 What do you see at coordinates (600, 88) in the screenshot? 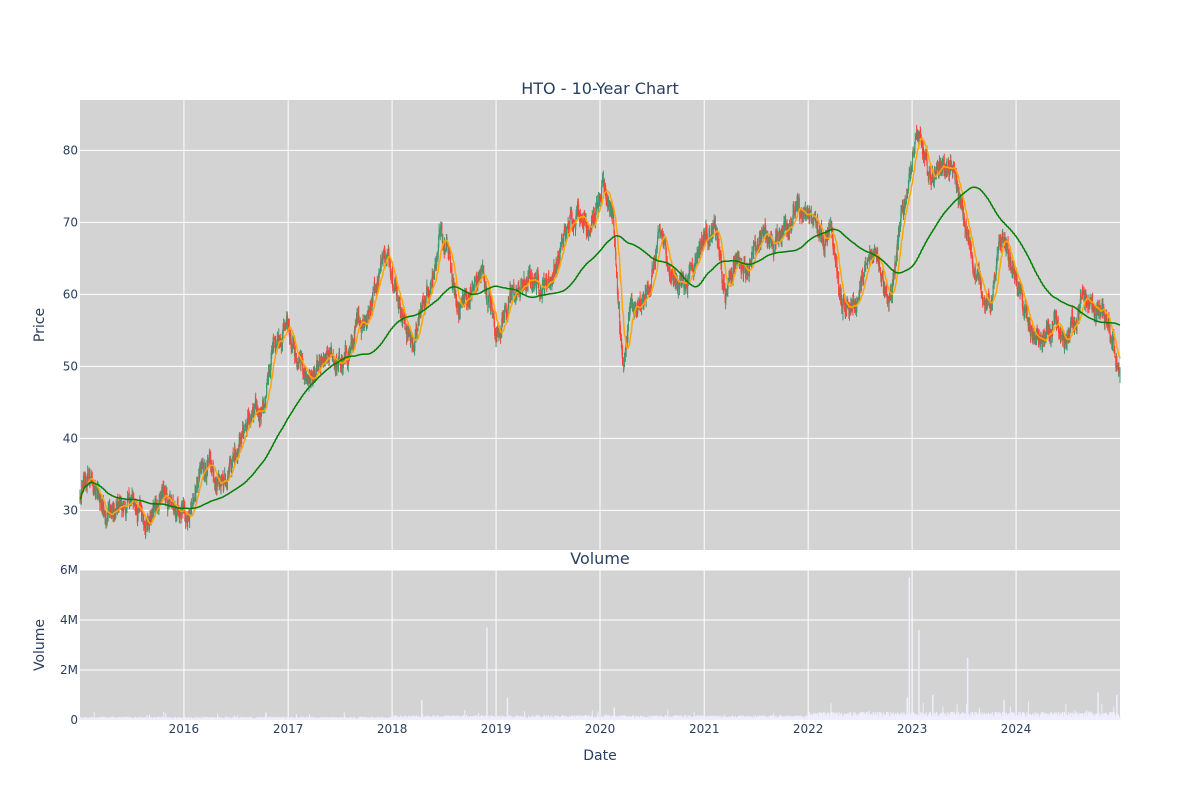
I see `price-chart-title: HTO - 10-Year Chart` at bounding box center [600, 88].